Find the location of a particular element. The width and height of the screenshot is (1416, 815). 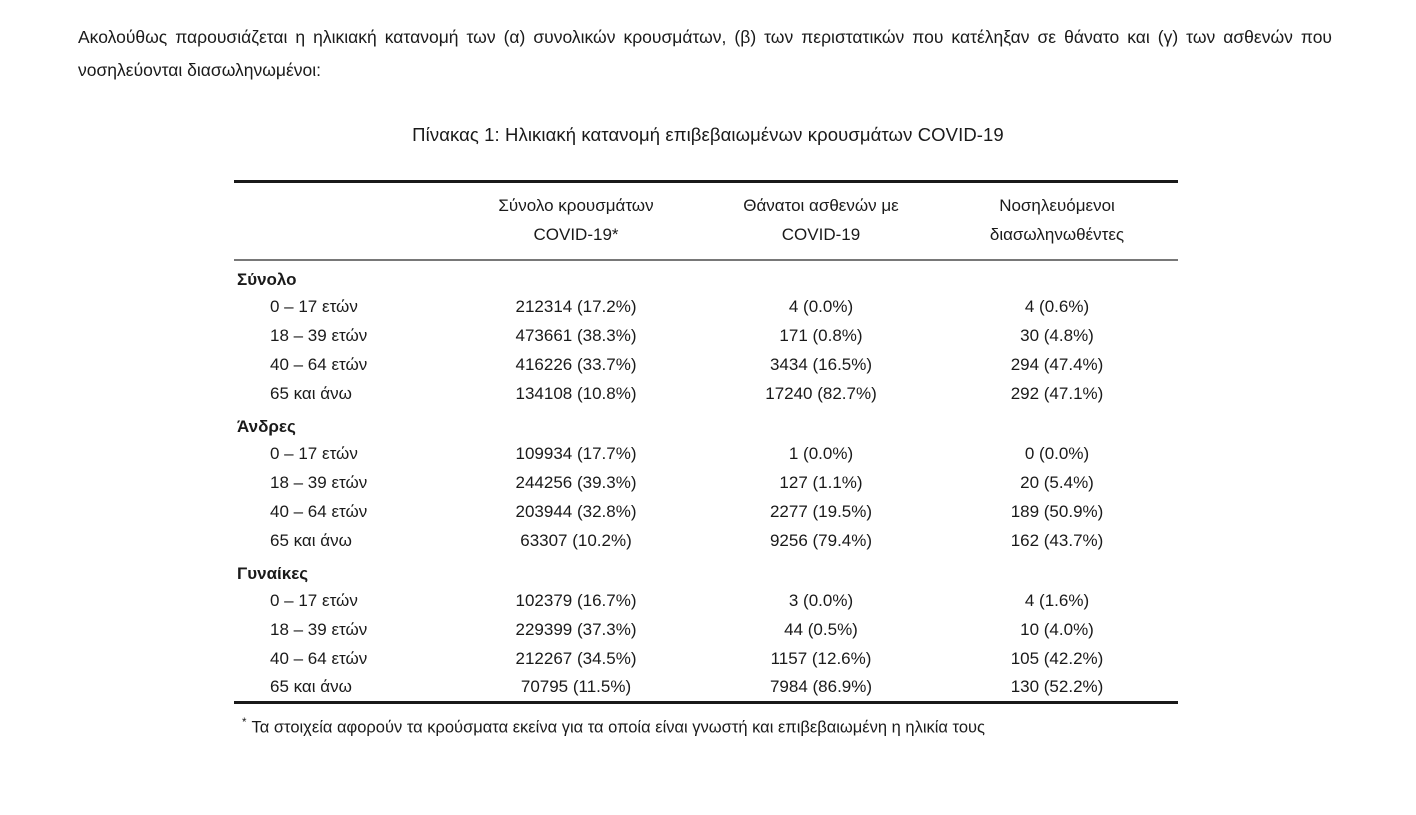

cases-value: 473661 (38.3%) is located at coordinates (576, 335).